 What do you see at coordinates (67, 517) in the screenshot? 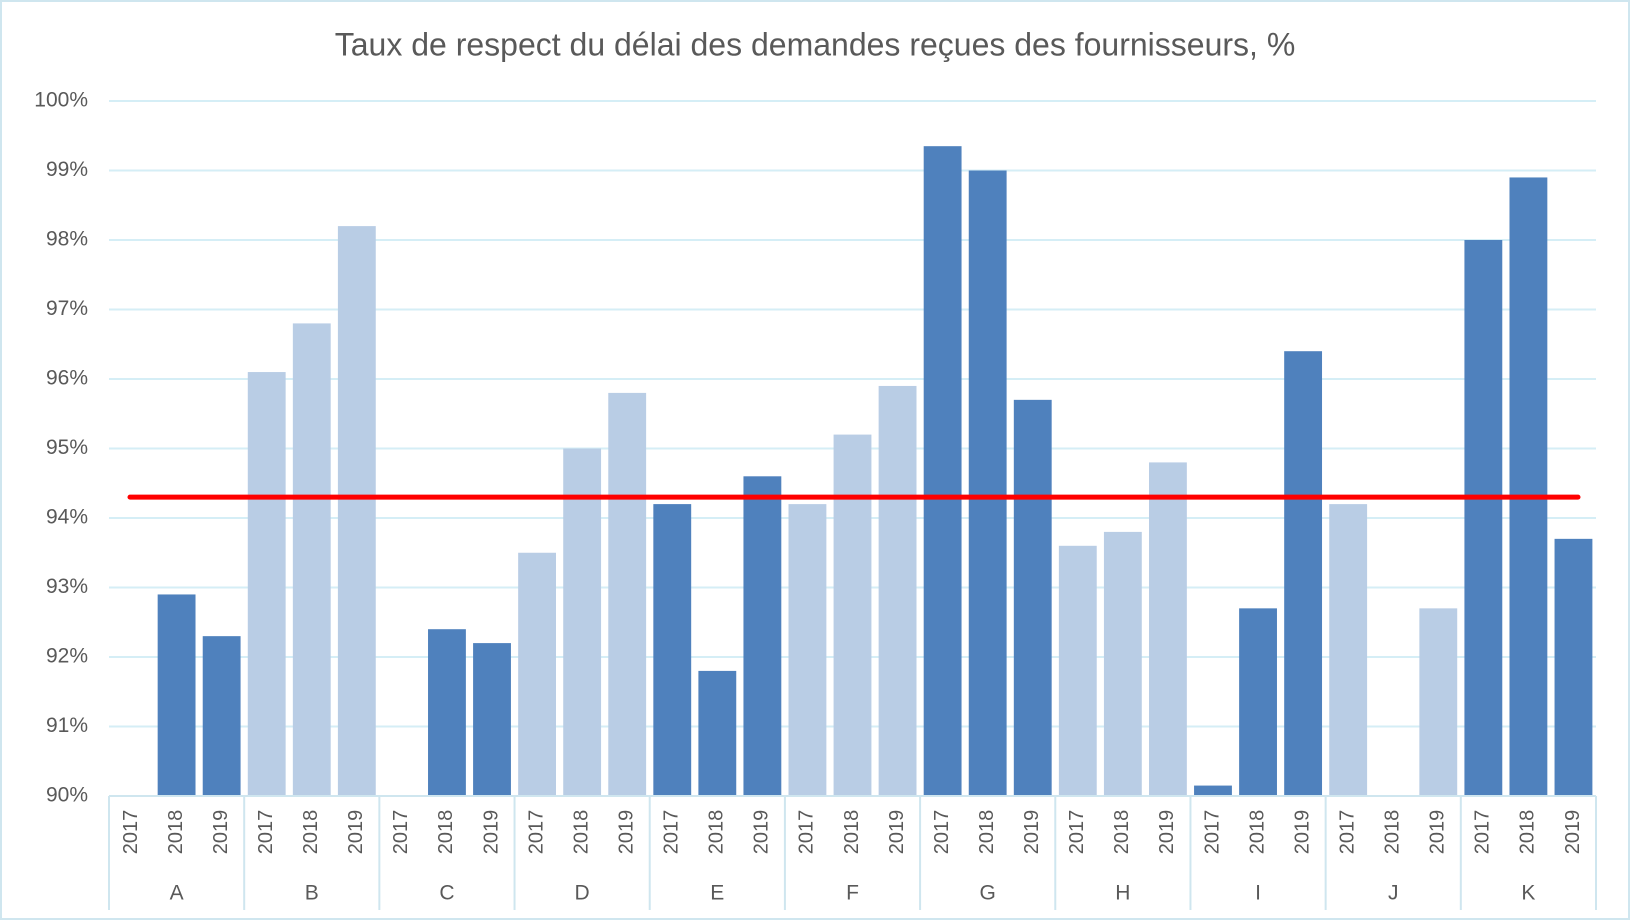
I see `y-tick-label: 94%` at bounding box center [67, 517].